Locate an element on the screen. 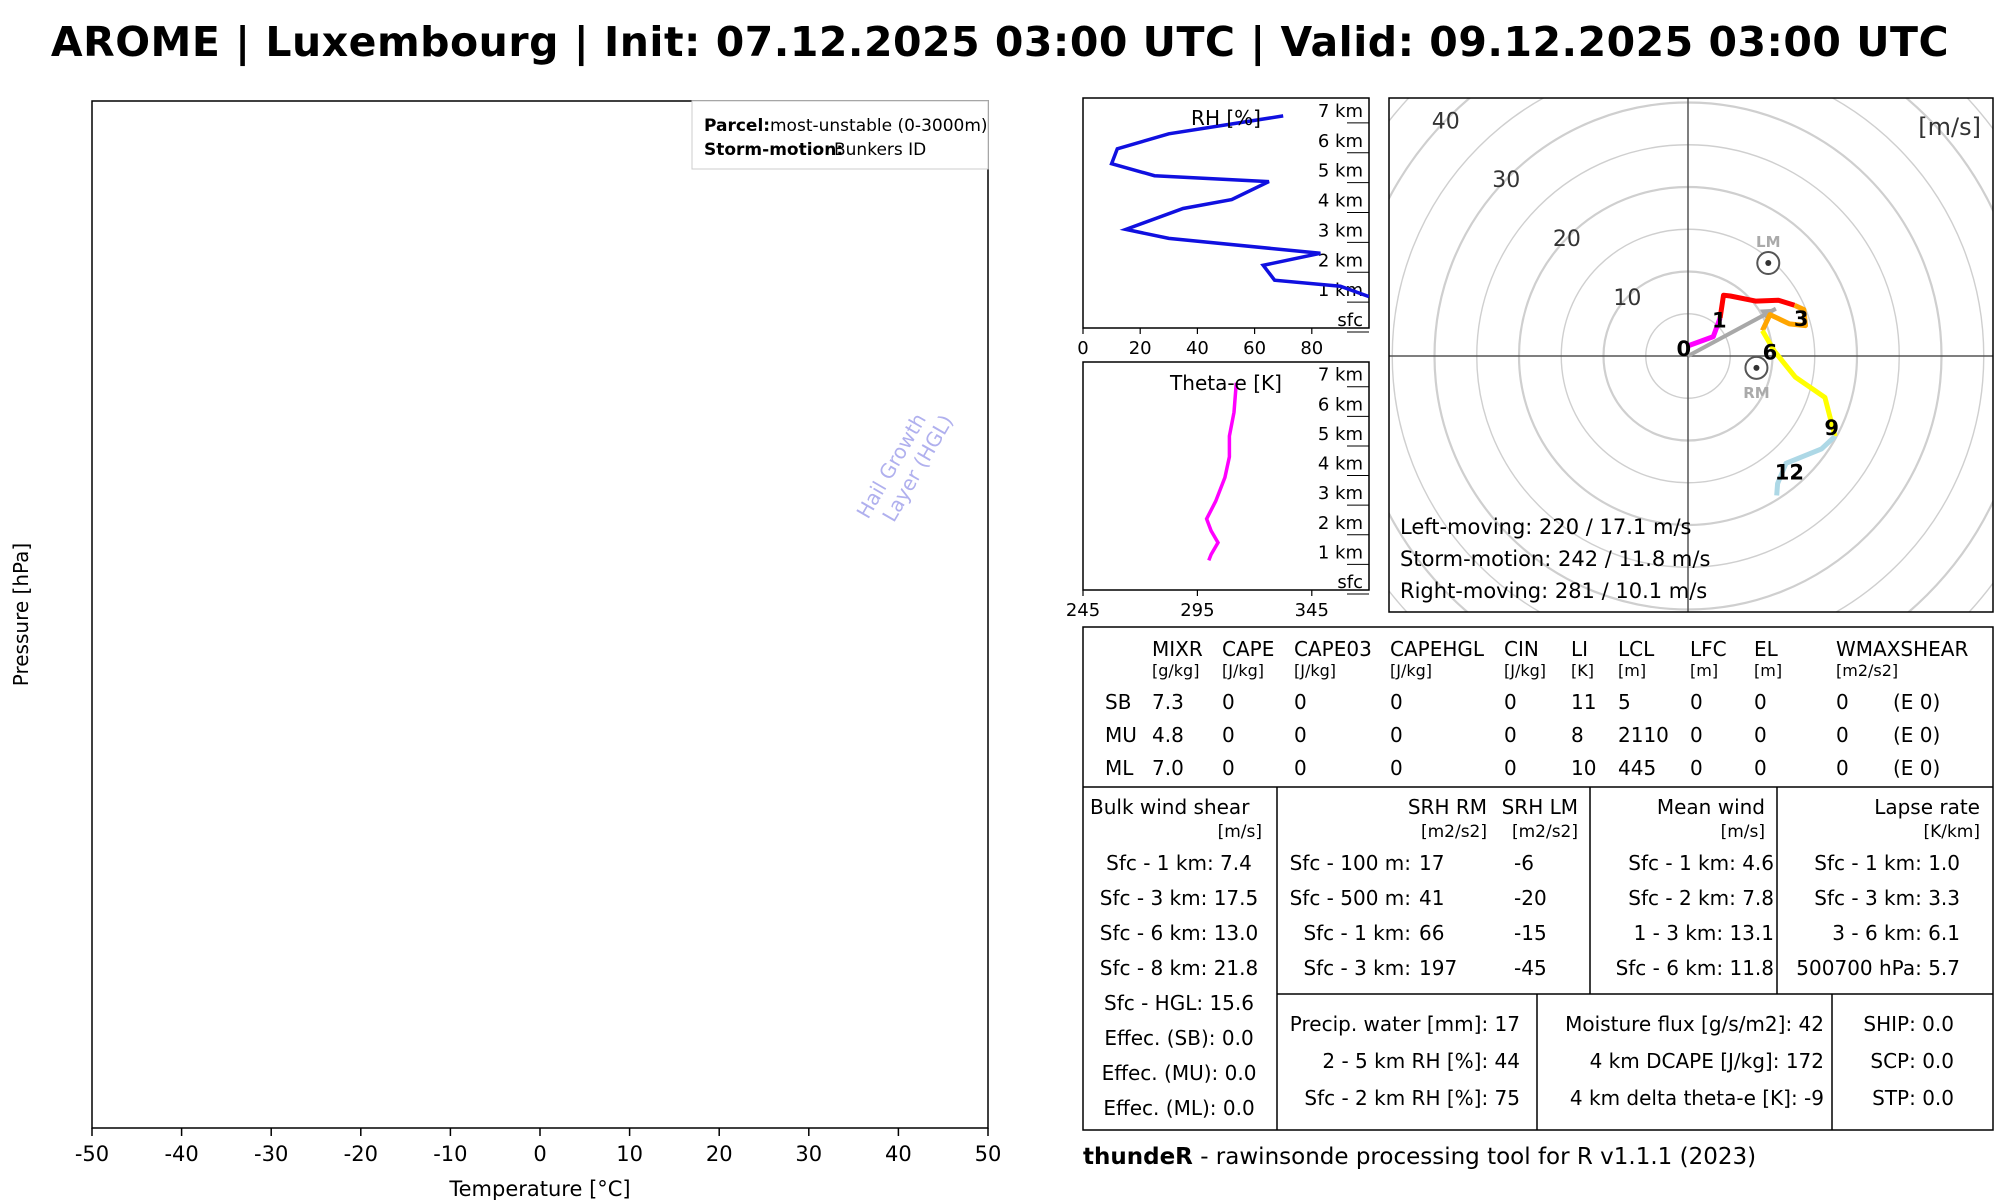 This screenshot has width=2000, height=1200. x-tick-label: -40 is located at coordinates (181, 1154).